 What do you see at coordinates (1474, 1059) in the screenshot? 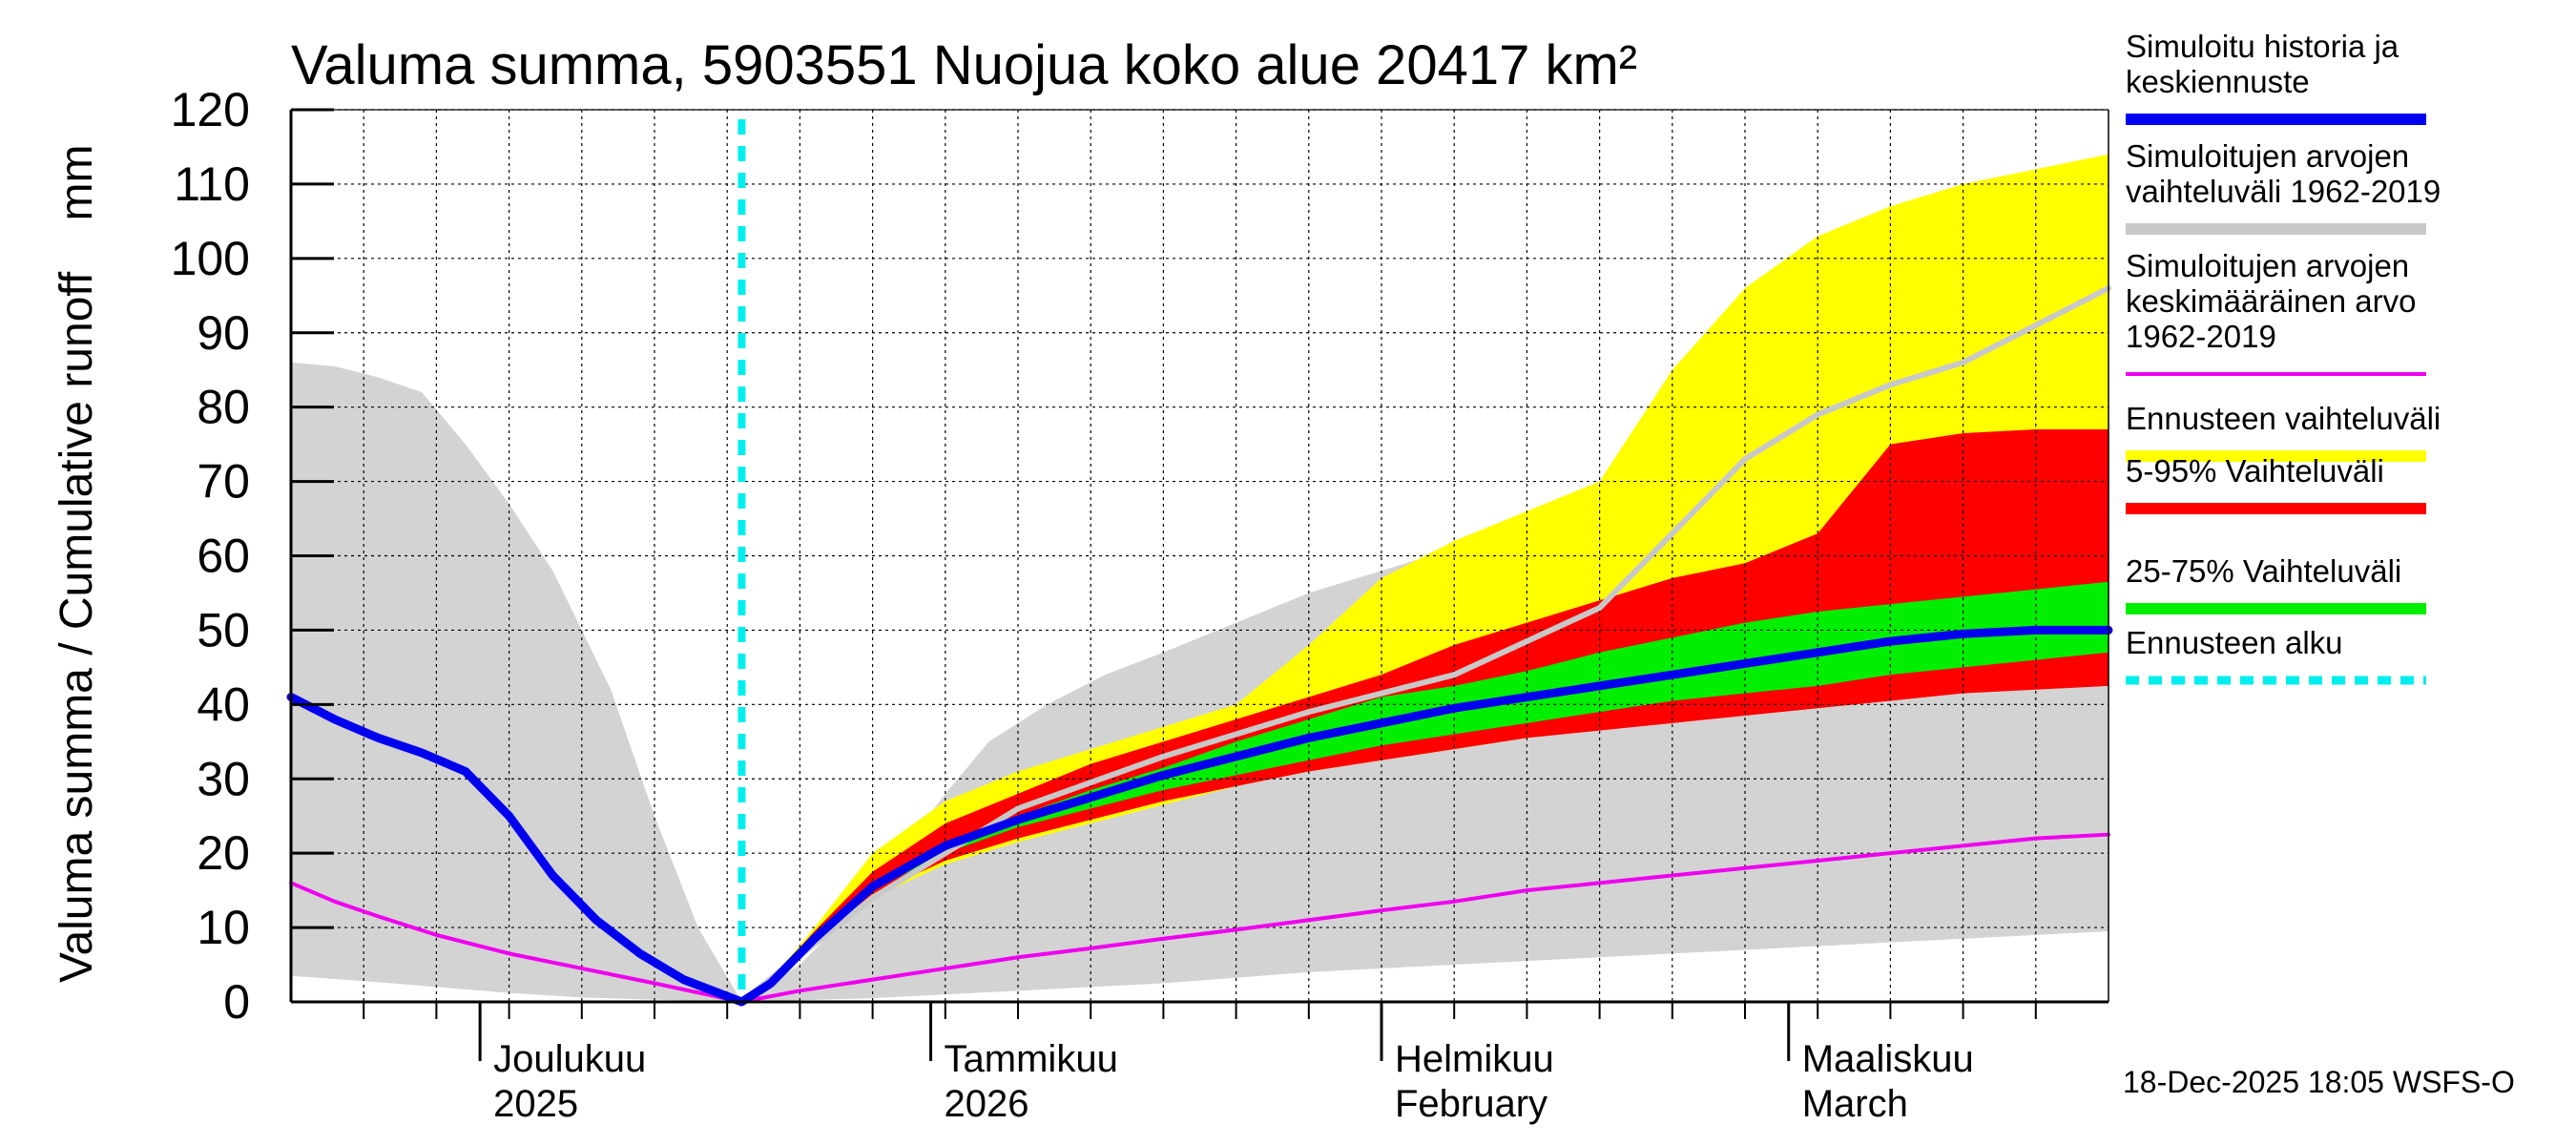
I see `month-label: Helmikuu` at bounding box center [1474, 1059].